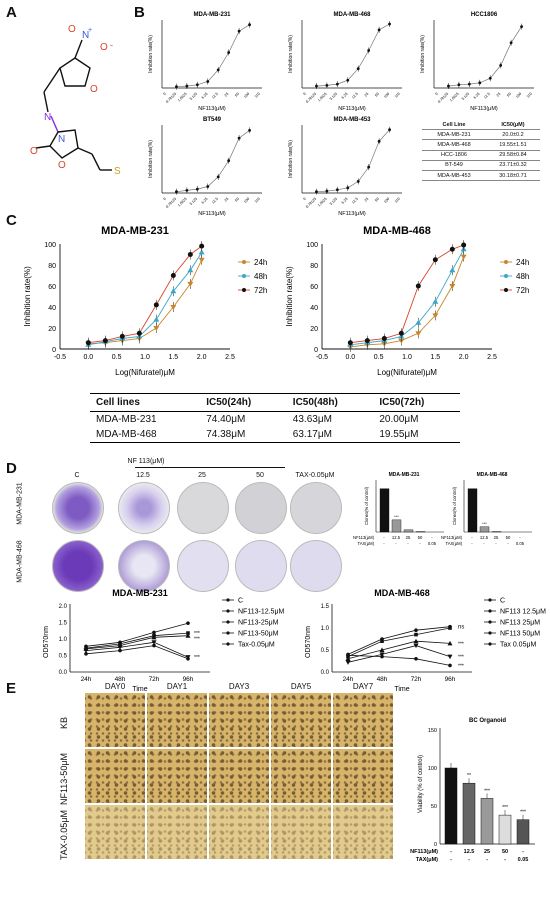  Describe the element at coordinates (345, 201) in the screenshot. I see `tick-label: 6.25` at that location.